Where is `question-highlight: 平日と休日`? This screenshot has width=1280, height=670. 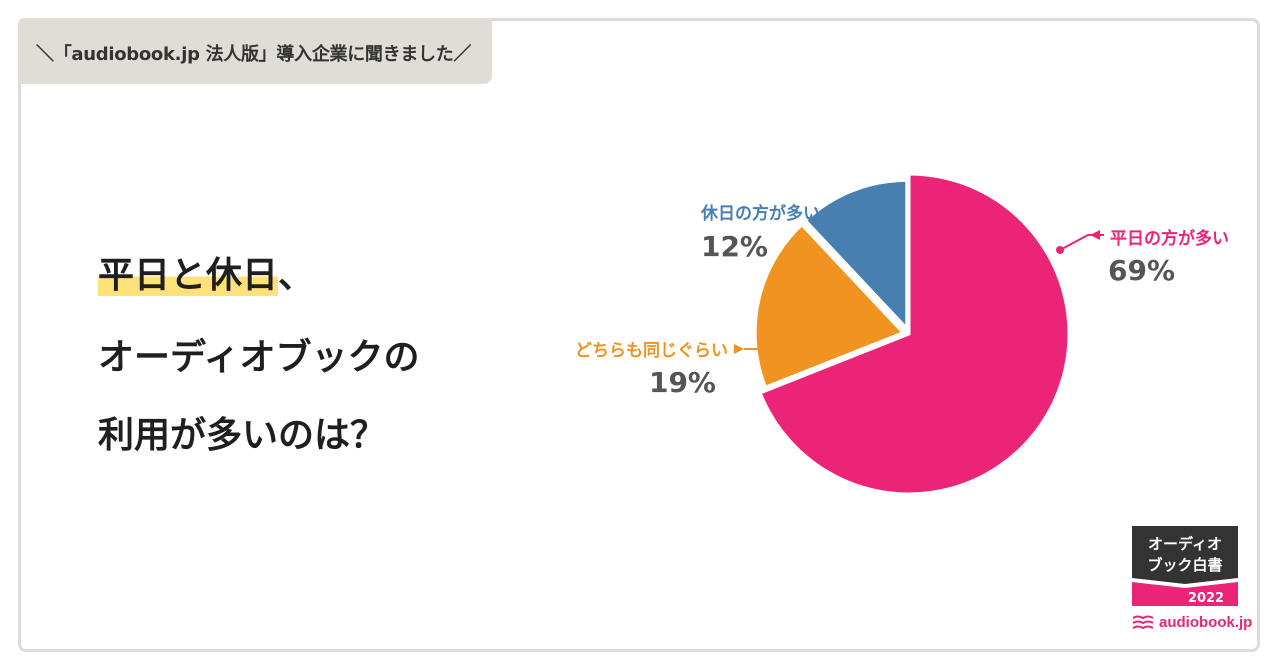 question-highlight: 平日と休日 is located at coordinates (188, 275).